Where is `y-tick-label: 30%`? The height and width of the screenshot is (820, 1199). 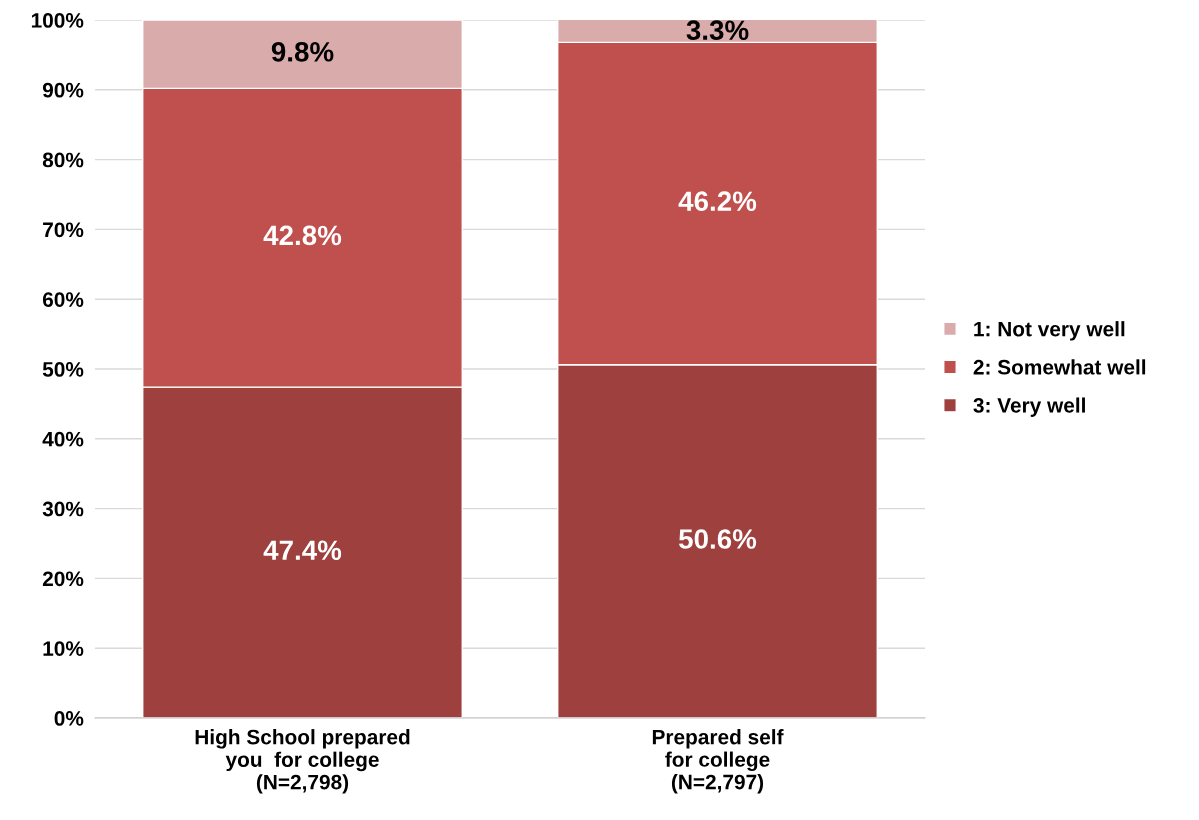
y-tick-label: 30% is located at coordinates (63, 509).